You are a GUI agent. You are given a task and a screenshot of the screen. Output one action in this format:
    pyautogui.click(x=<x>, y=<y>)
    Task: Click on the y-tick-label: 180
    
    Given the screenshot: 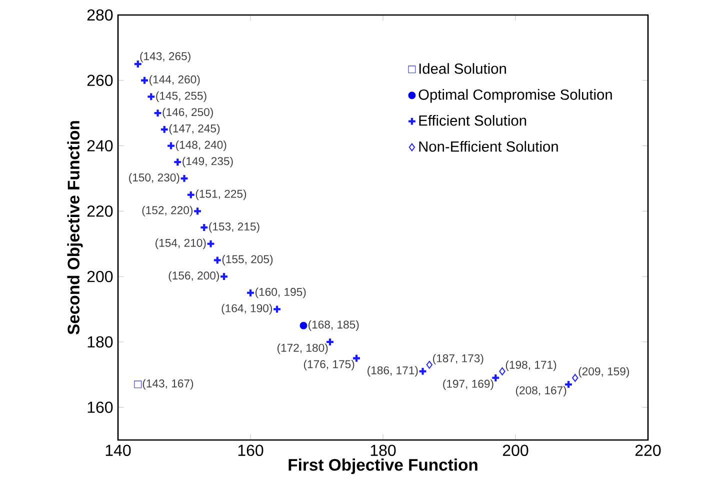 What is the action you would take?
    pyautogui.click(x=100, y=342)
    